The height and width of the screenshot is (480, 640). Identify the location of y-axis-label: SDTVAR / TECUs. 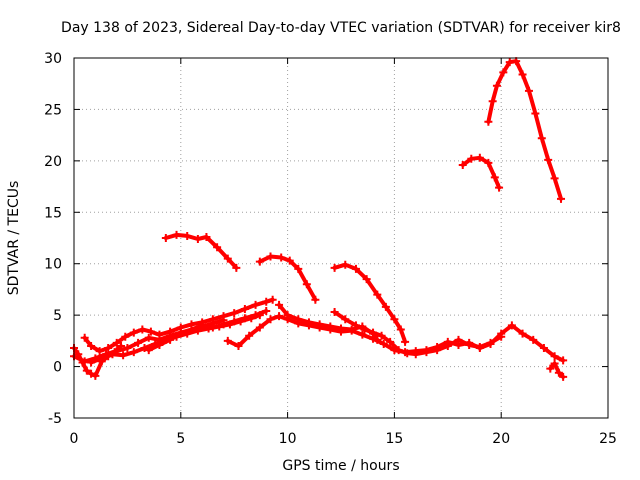
(14, 238).